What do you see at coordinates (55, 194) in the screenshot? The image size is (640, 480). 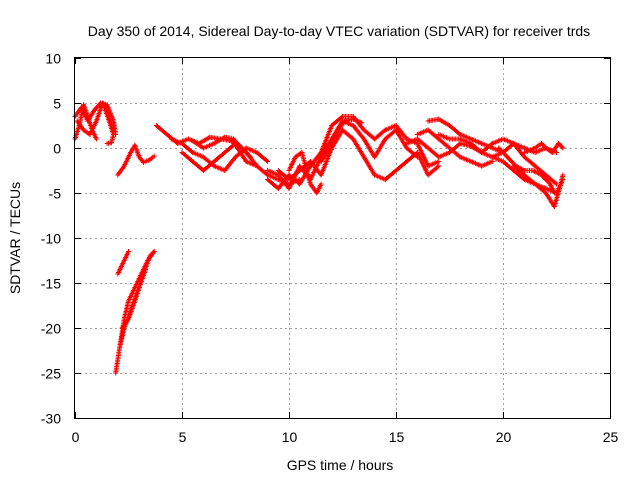 I see `y-tick-label: -5` at bounding box center [55, 194].